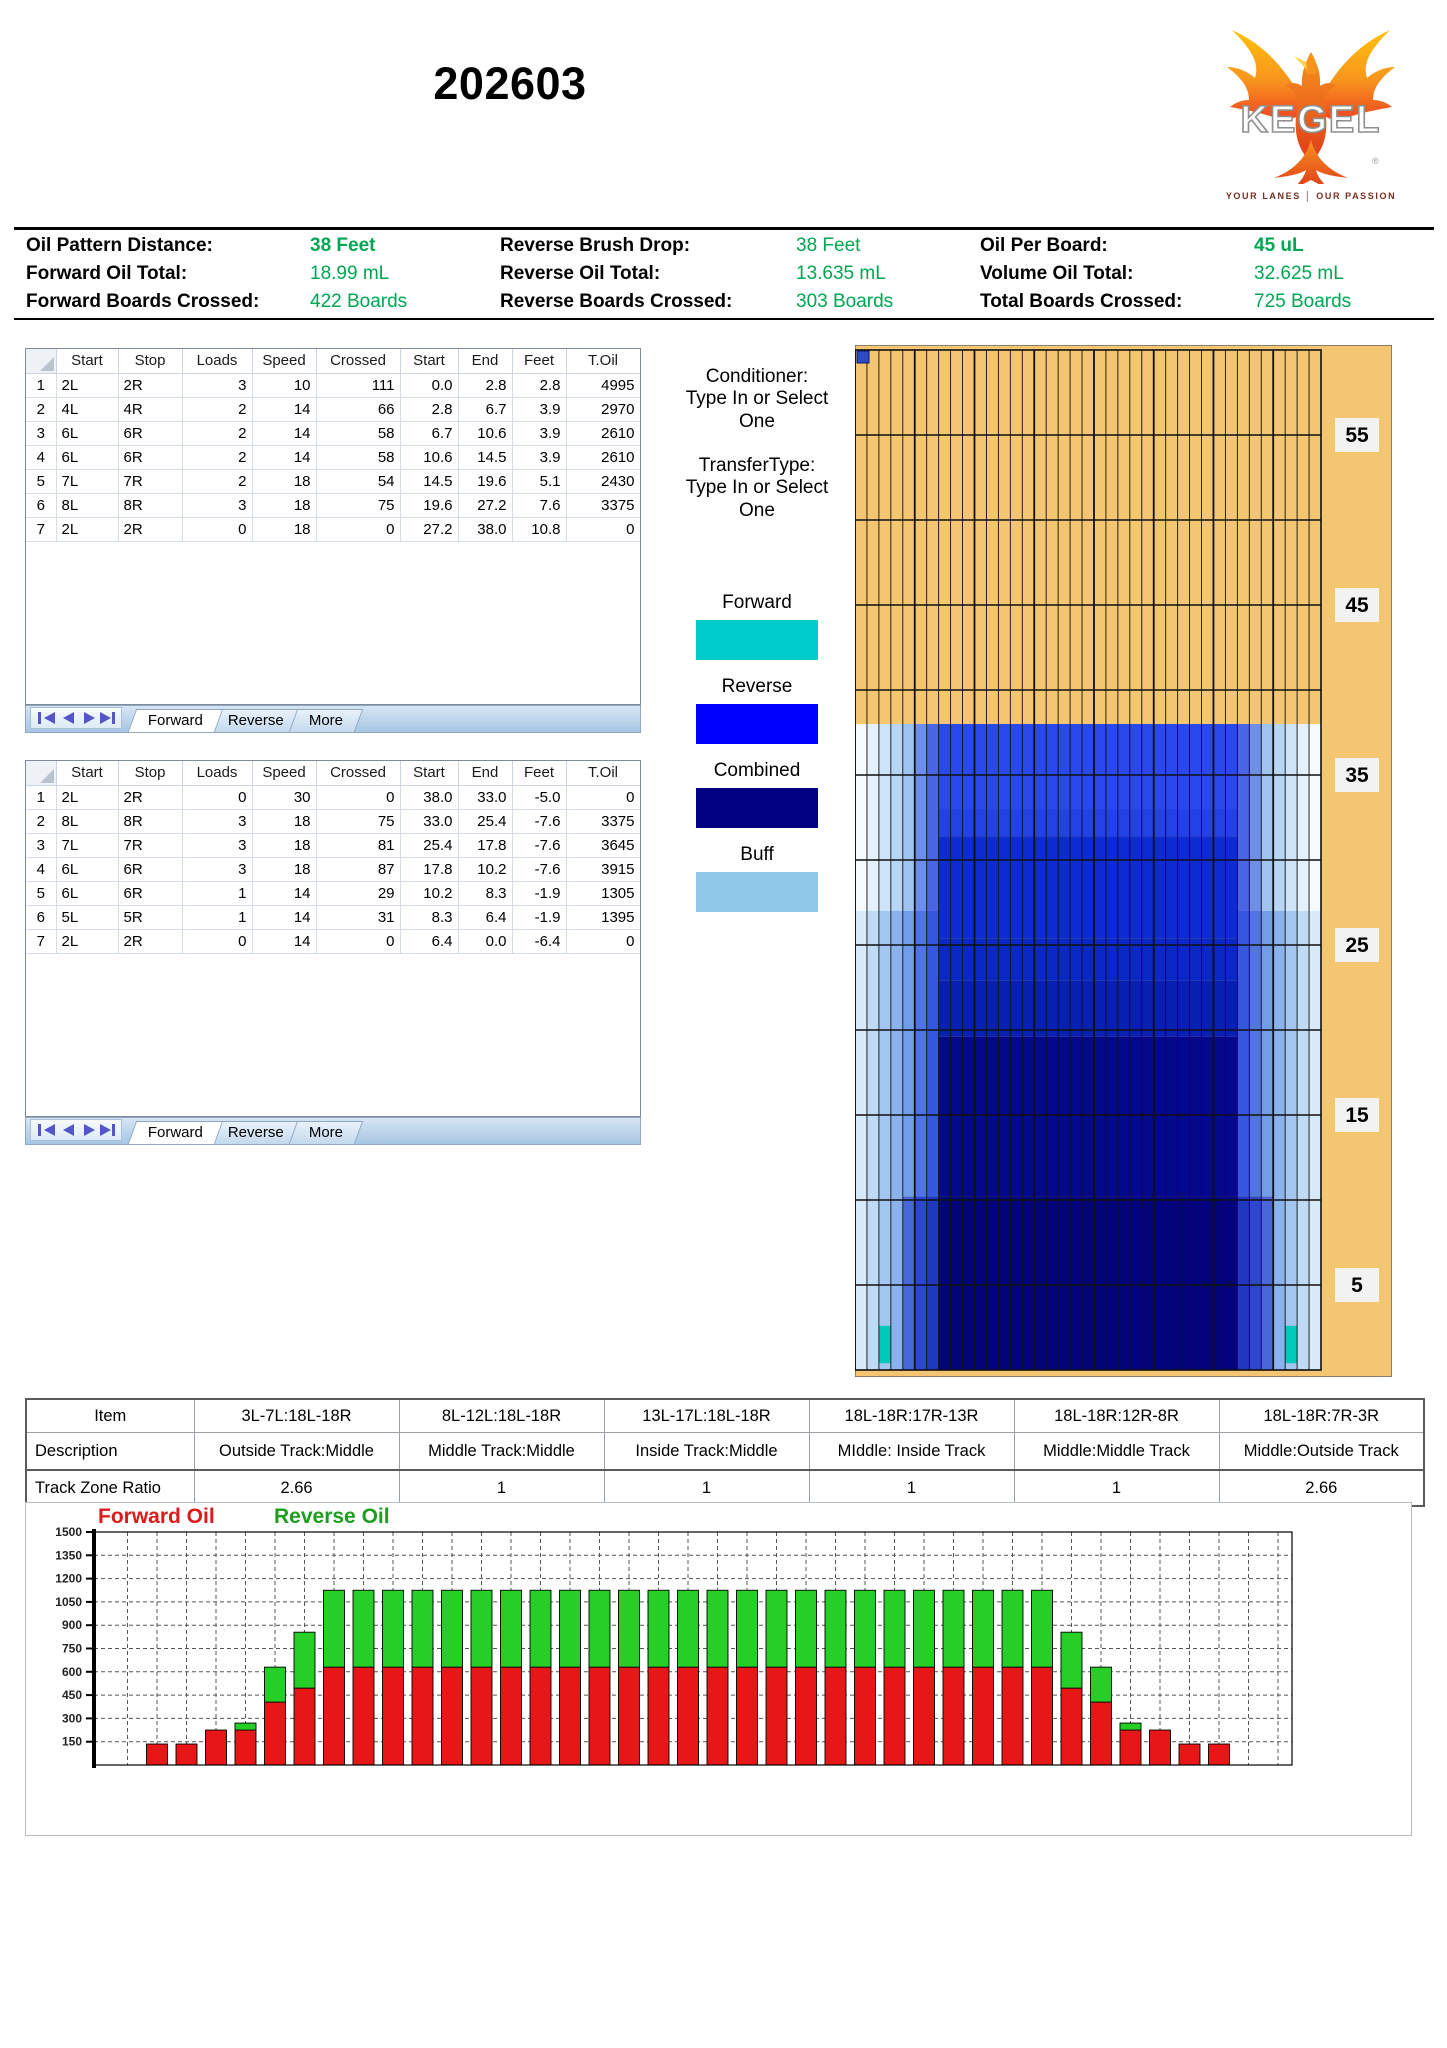 The image size is (1447, 2048). I want to click on row-number: 4, so click(41, 869).